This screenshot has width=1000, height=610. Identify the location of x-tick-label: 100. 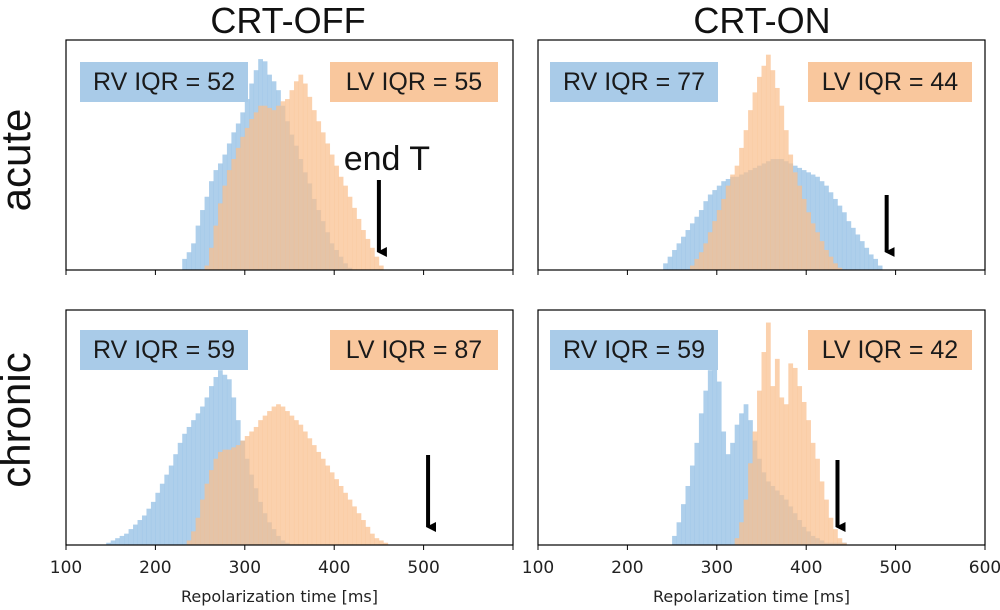
(538, 568).